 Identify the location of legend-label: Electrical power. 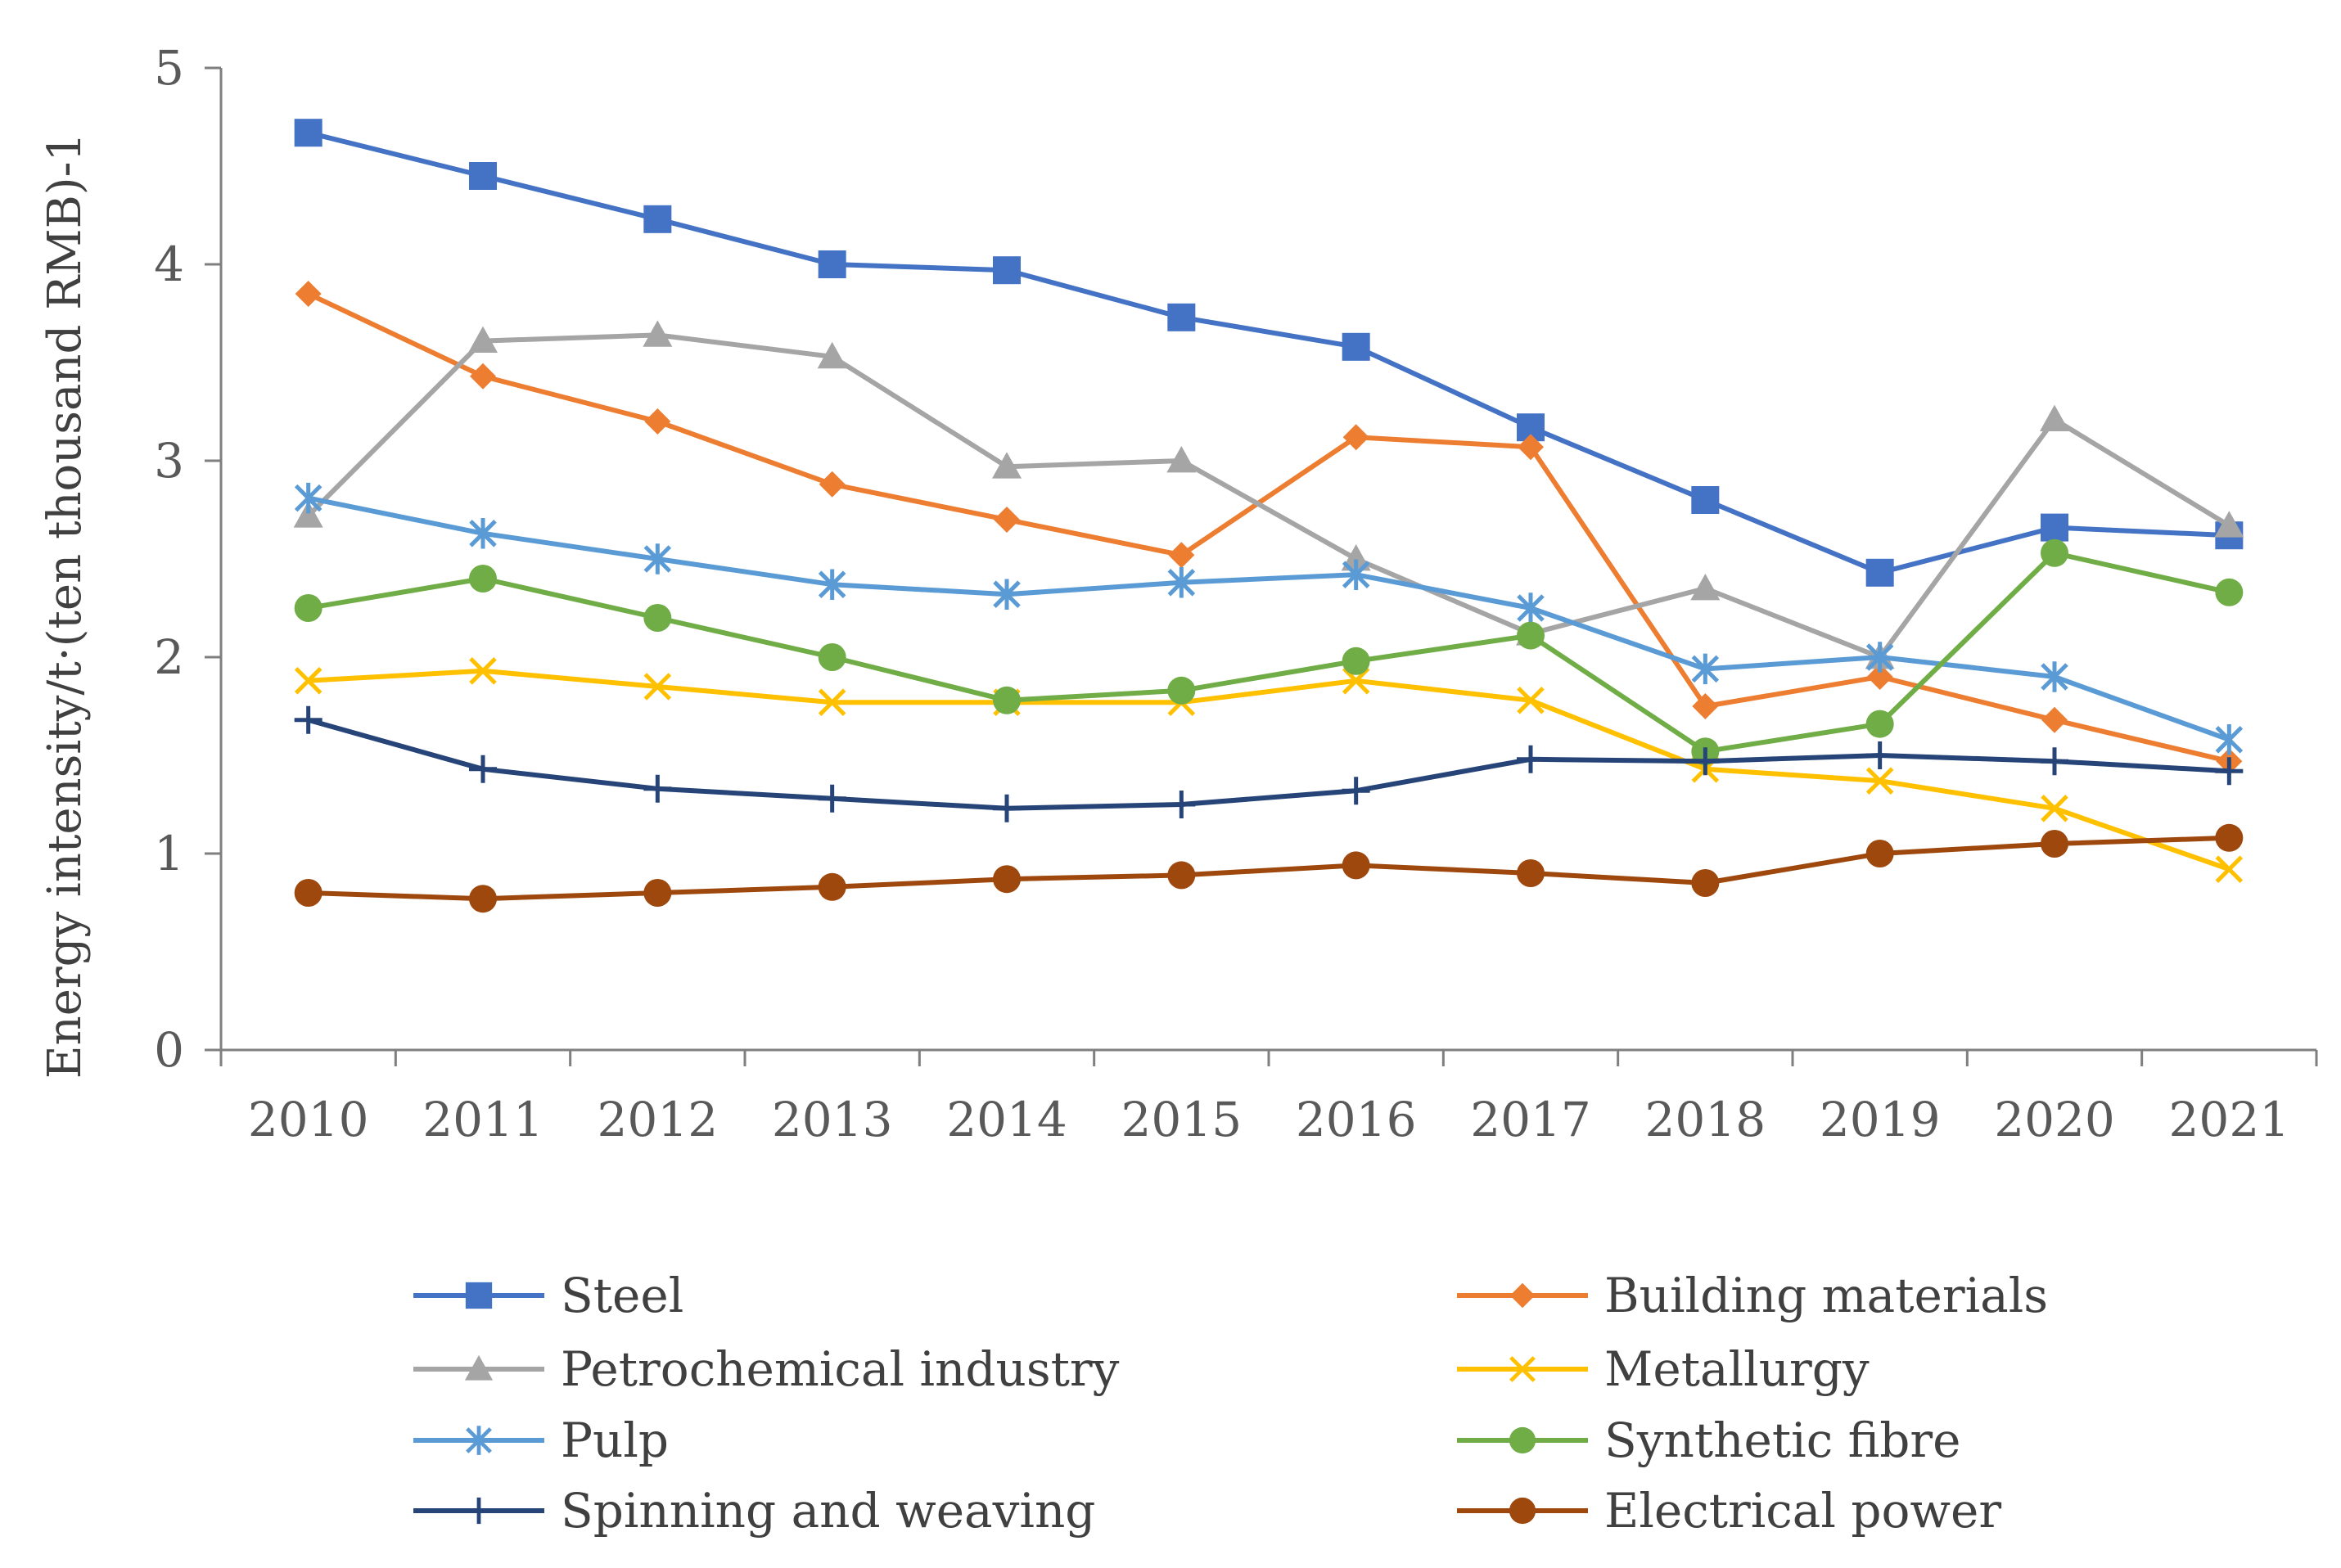
(1802, 1511).